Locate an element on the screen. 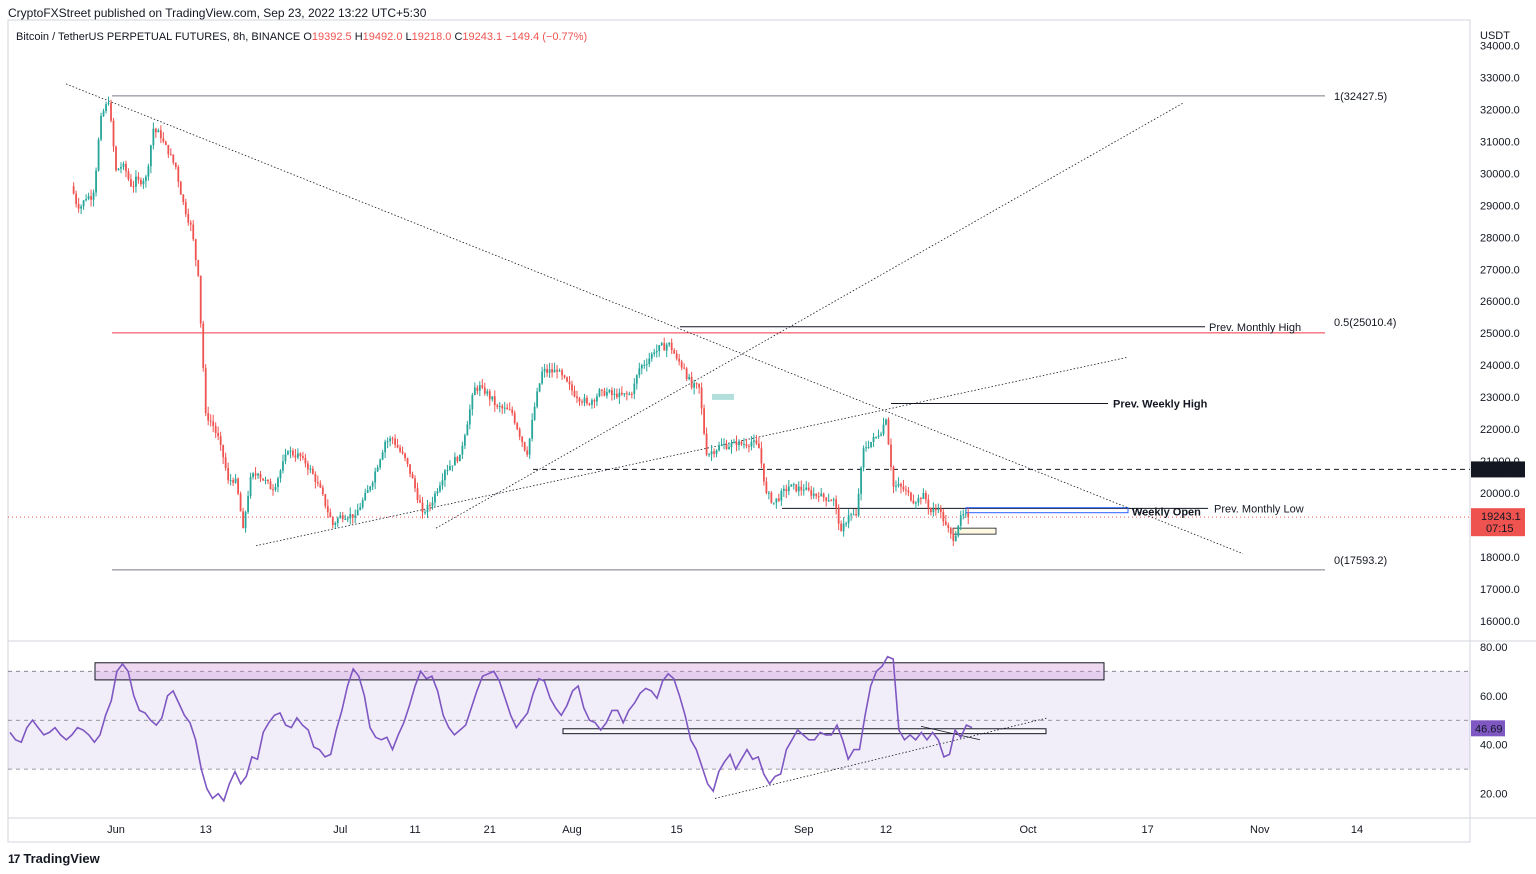 This screenshot has width=1536, height=874. fib-1-label: 1(32427.5) is located at coordinates (1360, 97).